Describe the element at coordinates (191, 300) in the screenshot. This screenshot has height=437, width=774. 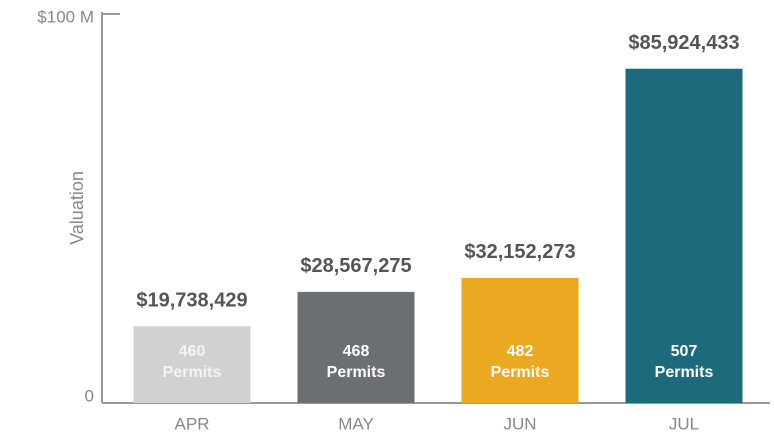
I see `value-label: $19,738,429` at that location.